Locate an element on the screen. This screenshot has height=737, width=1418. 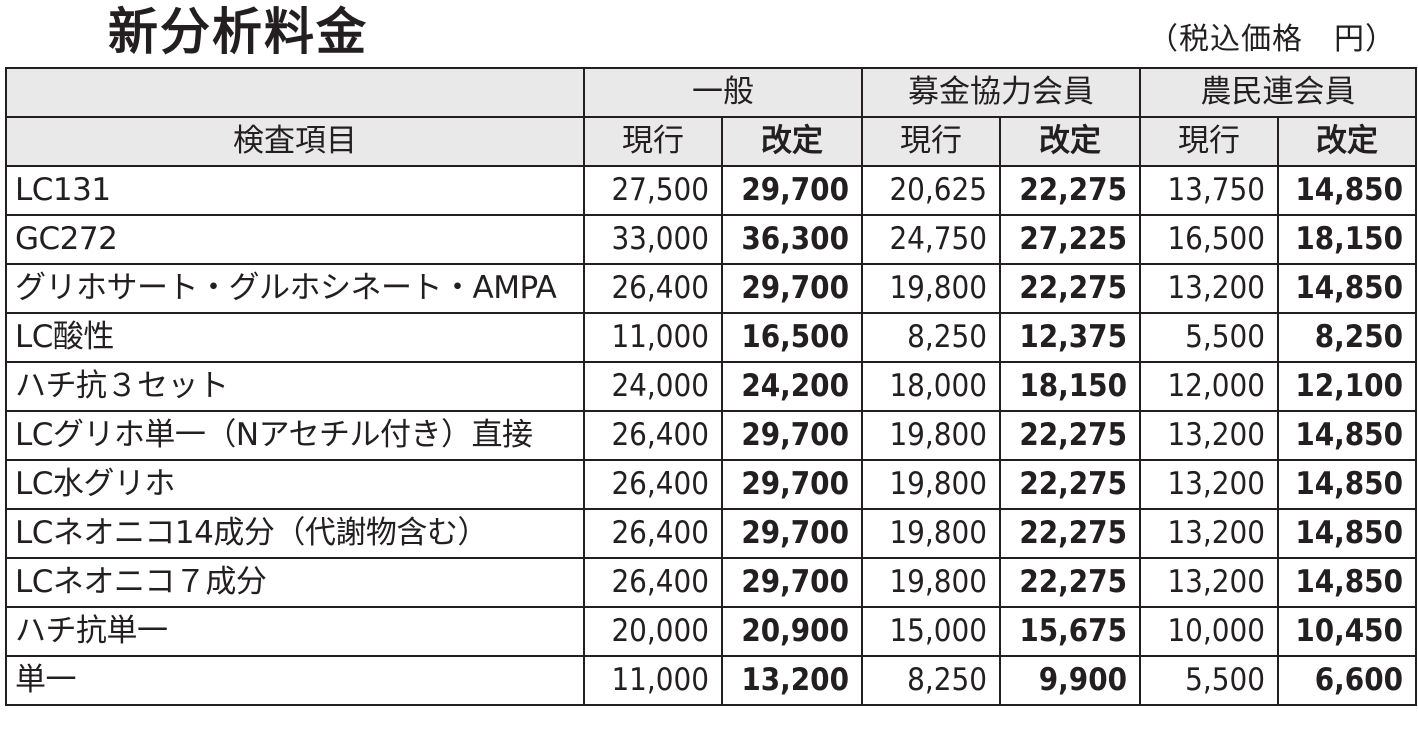
revised-price-cell: 12,375 is located at coordinates (1070, 337).